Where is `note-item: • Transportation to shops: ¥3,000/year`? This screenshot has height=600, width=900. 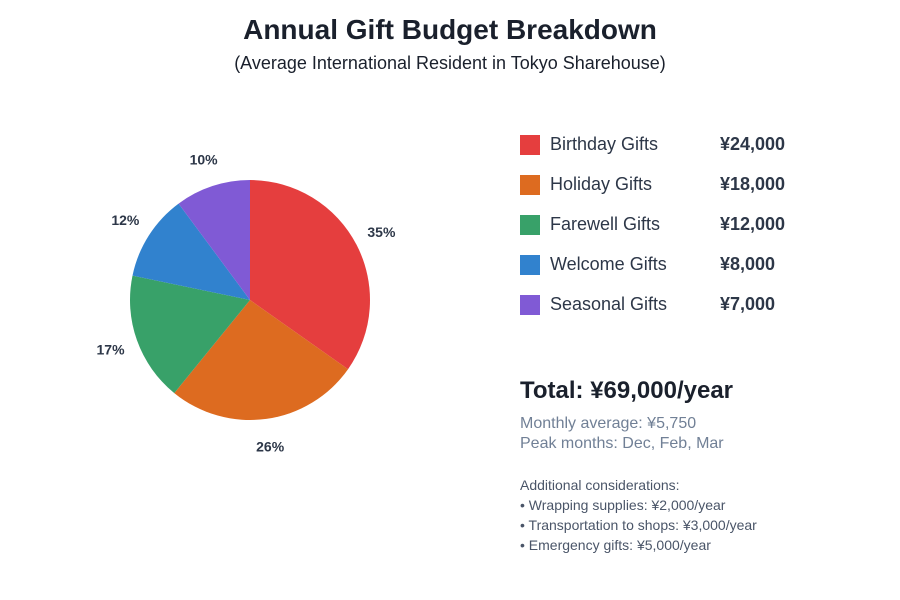 note-item: • Transportation to shops: ¥3,000/year is located at coordinates (638, 525).